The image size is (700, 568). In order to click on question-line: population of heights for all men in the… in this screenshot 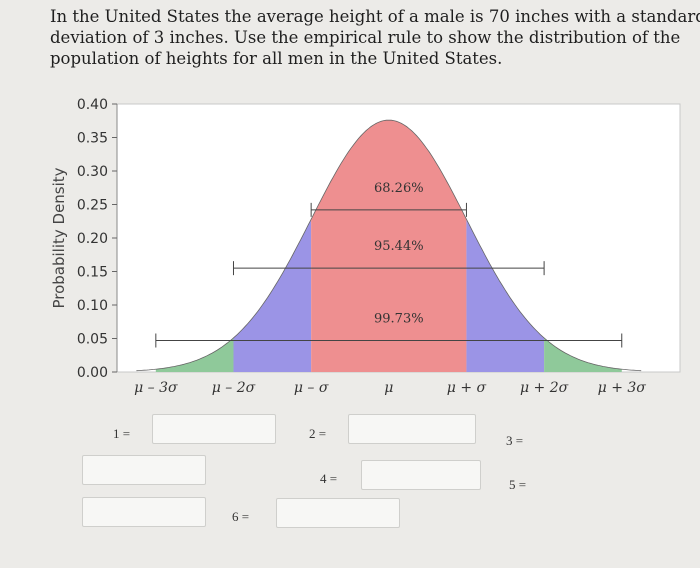, I will do `click(276, 58)`.